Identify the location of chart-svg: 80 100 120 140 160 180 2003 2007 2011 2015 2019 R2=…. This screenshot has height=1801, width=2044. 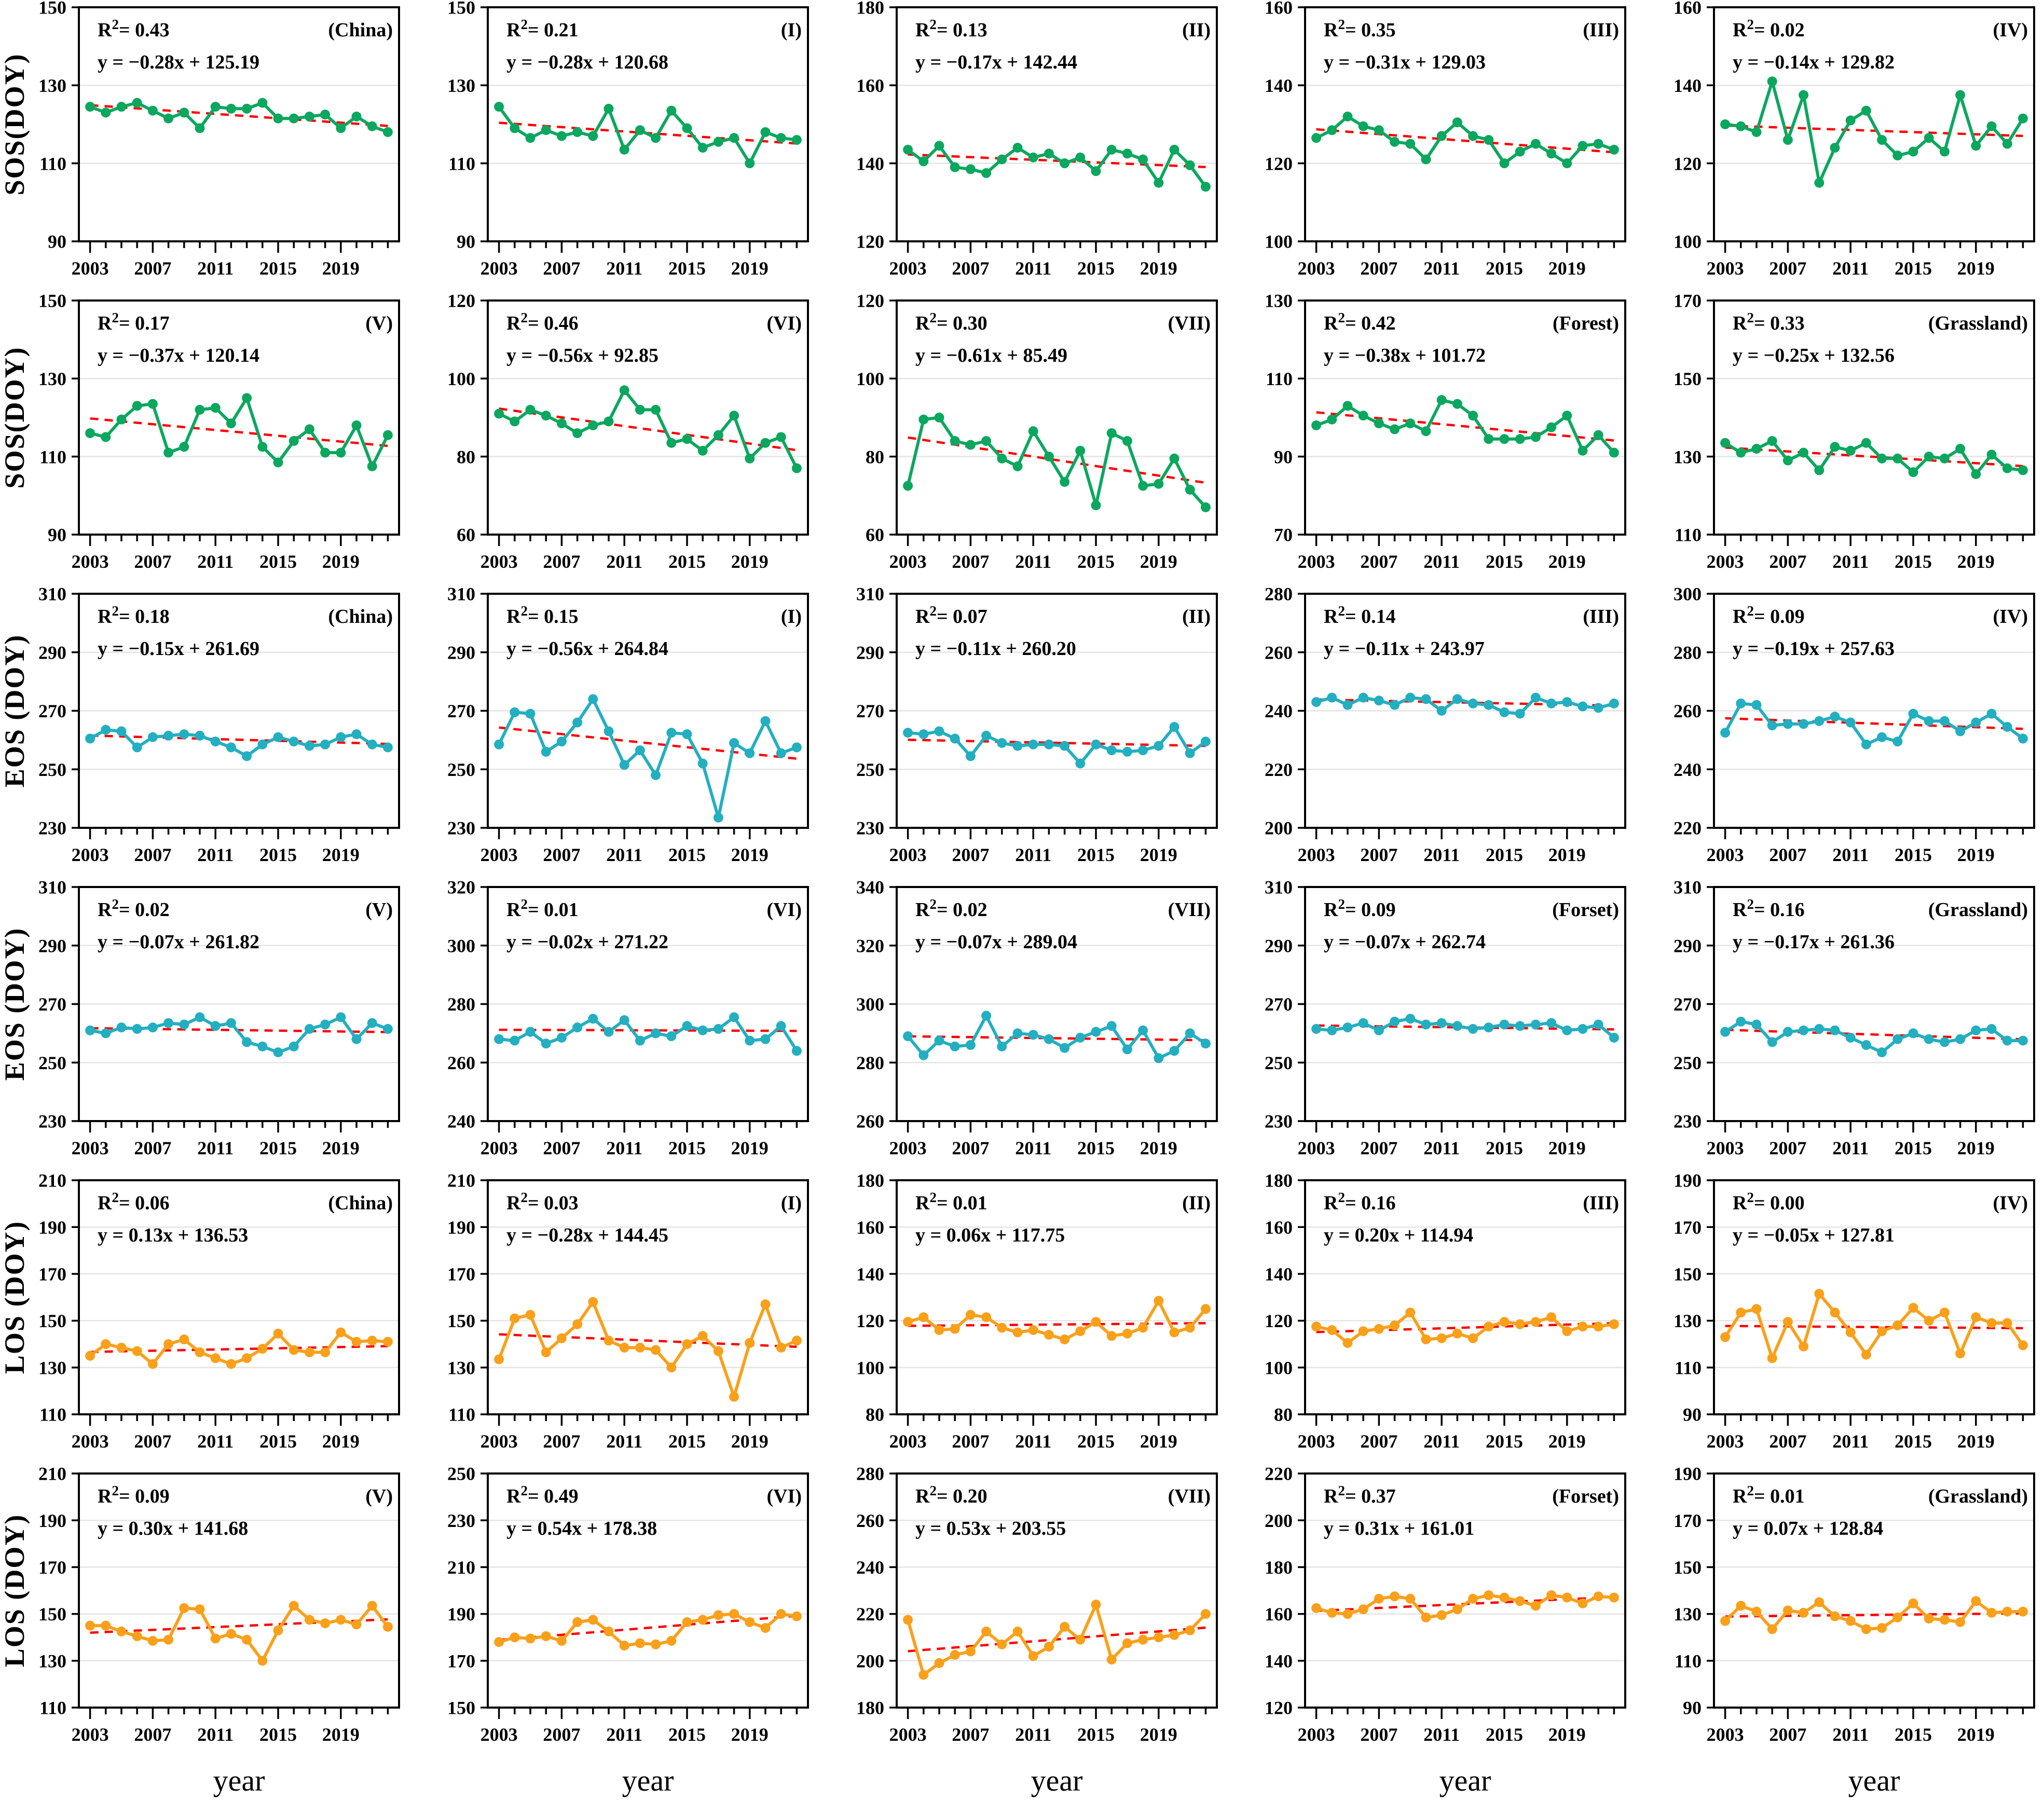
(1446, 1313).